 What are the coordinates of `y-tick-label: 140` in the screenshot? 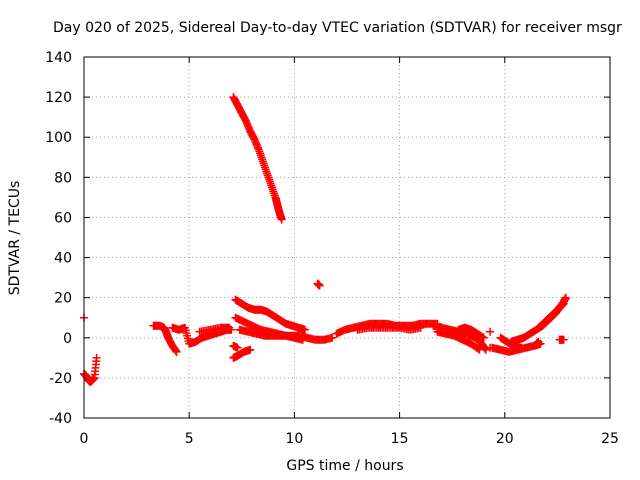 It's located at (58, 58).